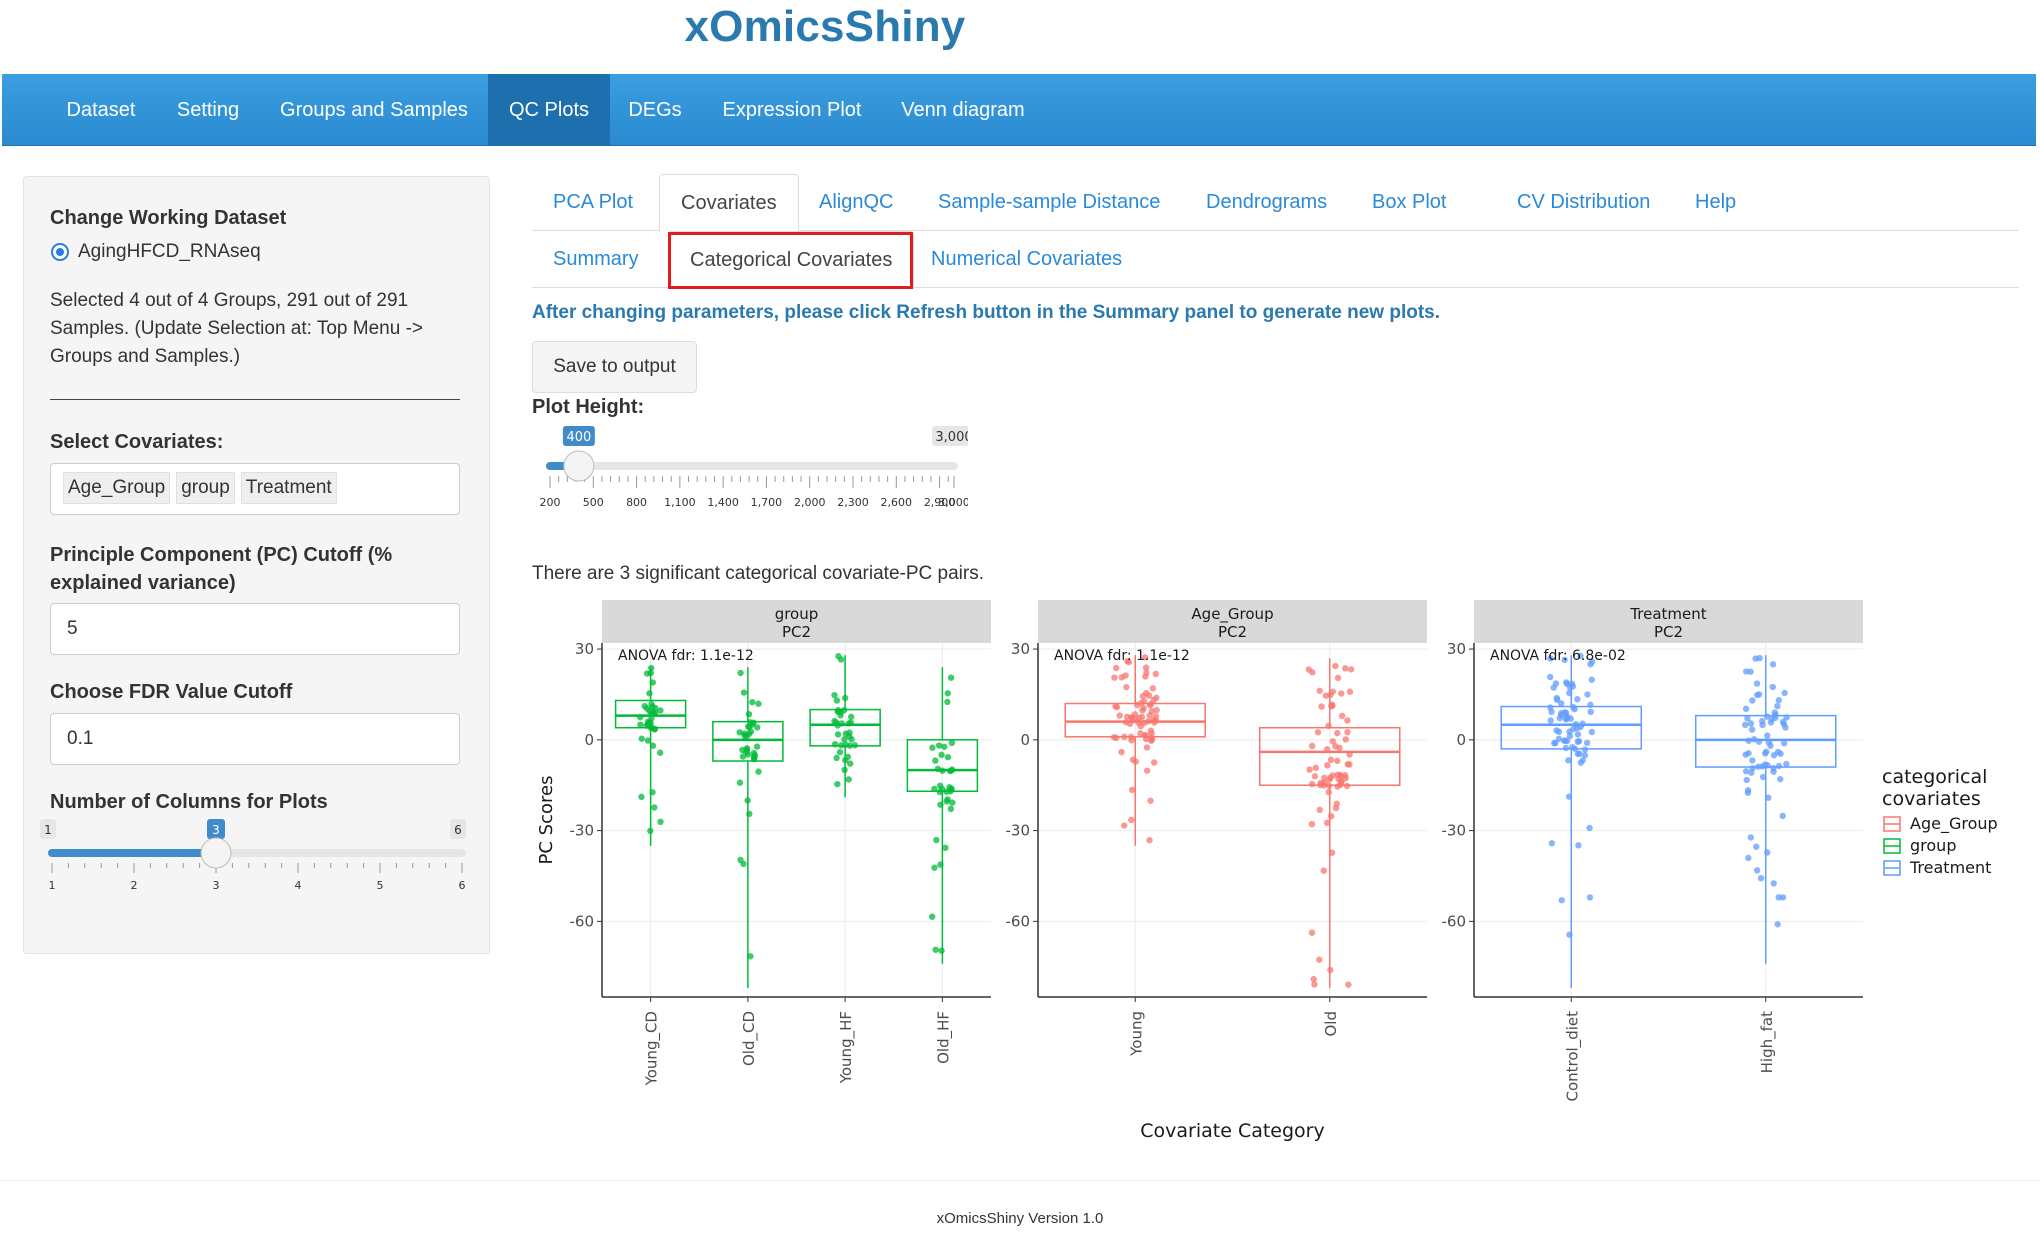 The width and height of the screenshot is (2040, 1240). What do you see at coordinates (288, 488) in the screenshot?
I see `covariate-tag: Treatment` at bounding box center [288, 488].